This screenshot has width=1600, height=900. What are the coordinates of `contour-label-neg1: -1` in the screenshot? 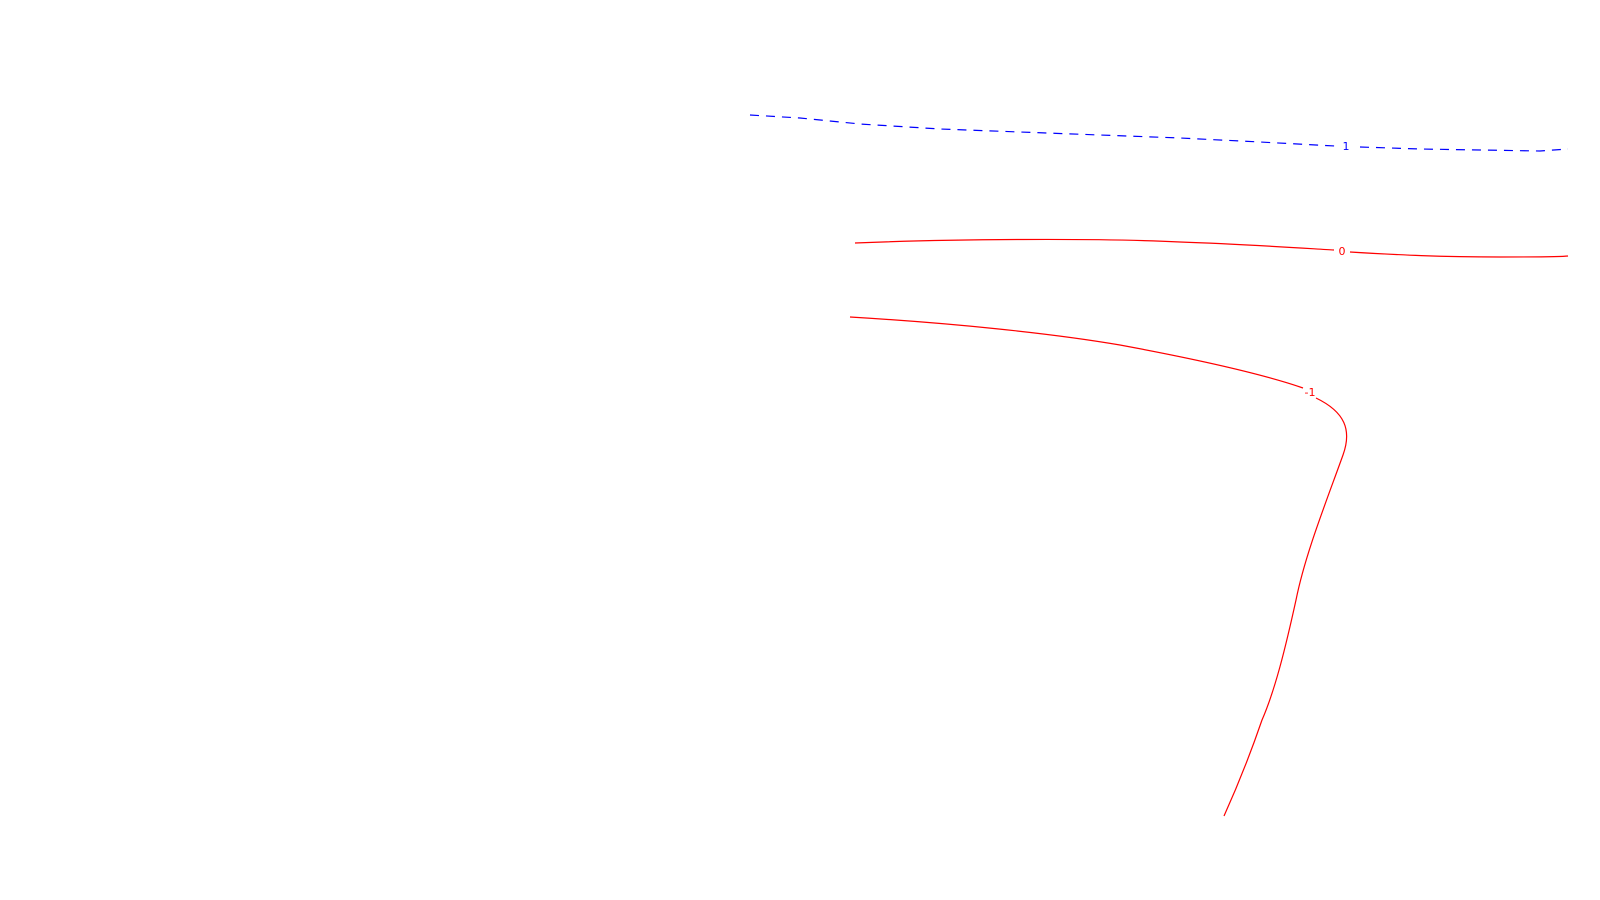 It's located at (1310, 392).